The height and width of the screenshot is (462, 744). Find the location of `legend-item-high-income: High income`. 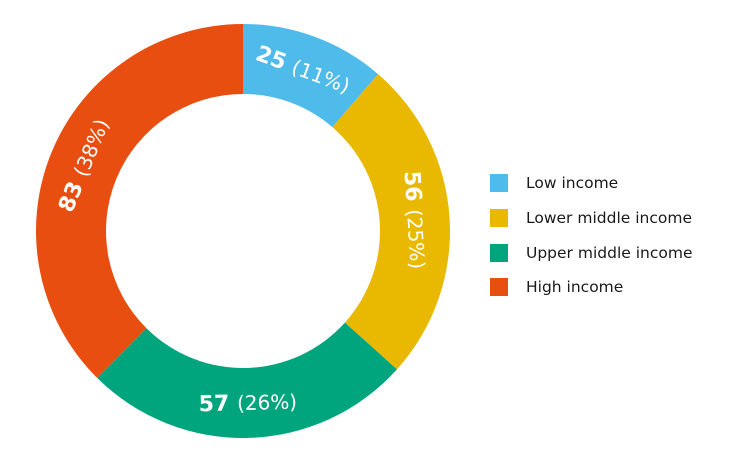

legend-item-high-income: High income is located at coordinates (615, 287).